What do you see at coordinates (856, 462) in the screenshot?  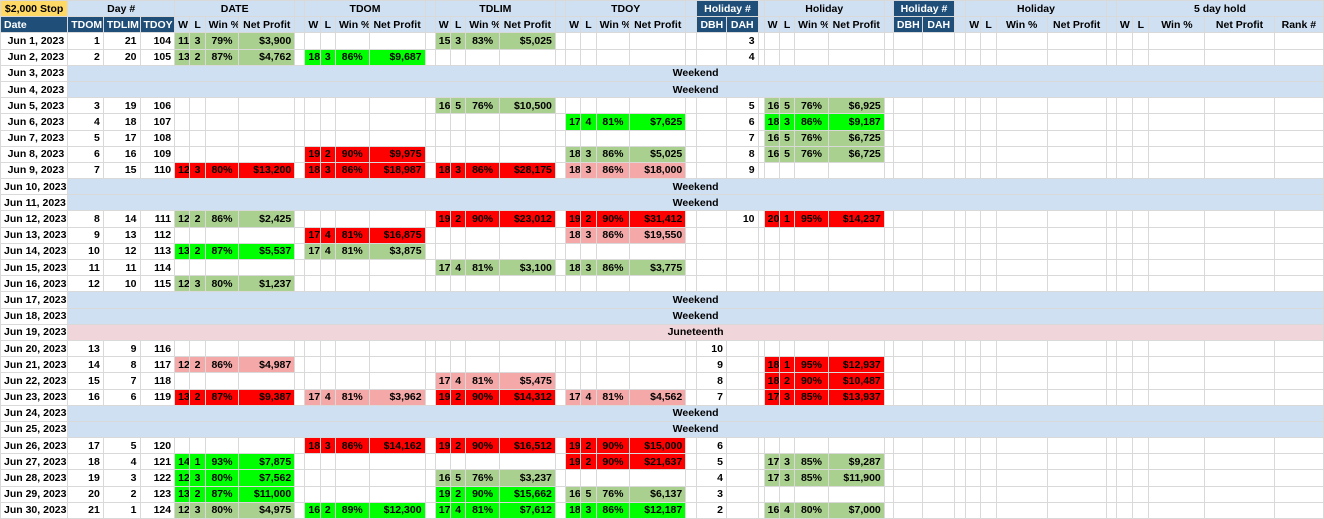 I see `holiday-net-profit-cell: $9,287` at bounding box center [856, 462].